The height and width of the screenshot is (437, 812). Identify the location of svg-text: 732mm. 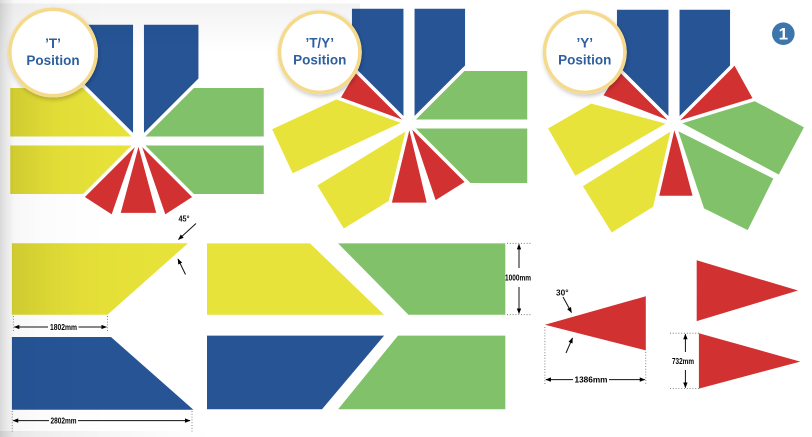
(683, 361).